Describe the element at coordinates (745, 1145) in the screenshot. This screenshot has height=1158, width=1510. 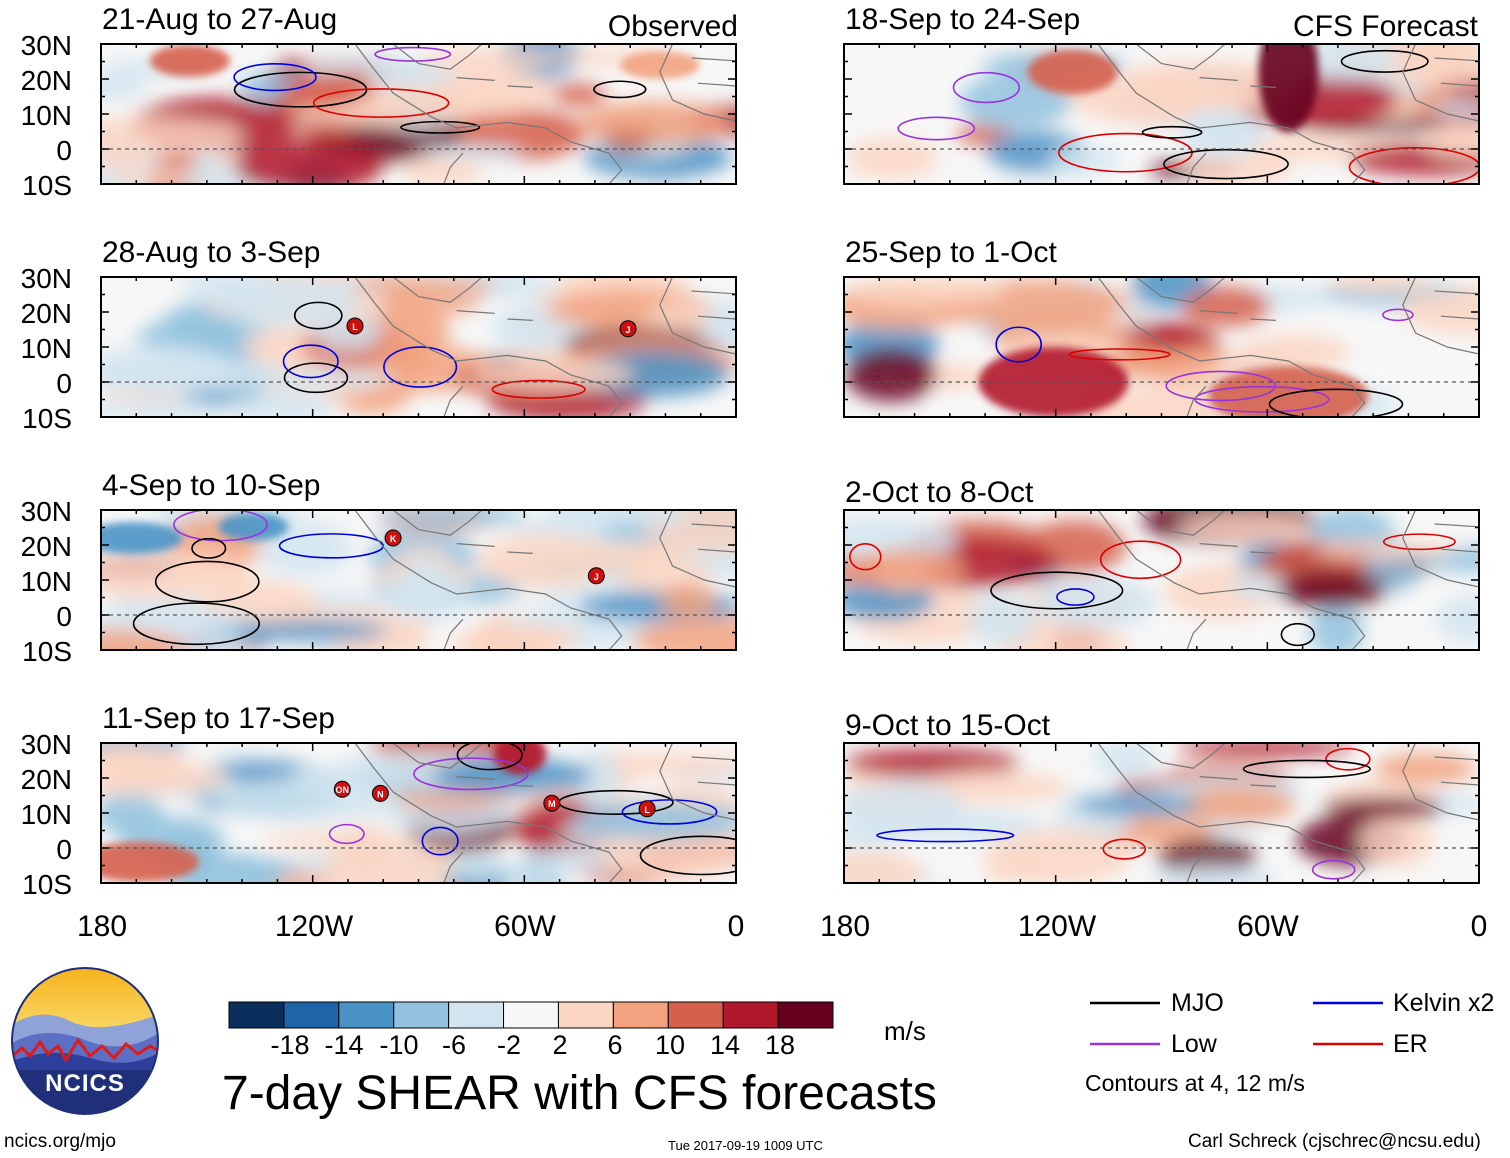
I see `footer-timestamp: Tue 2017-09-19 1009 UTC` at that location.